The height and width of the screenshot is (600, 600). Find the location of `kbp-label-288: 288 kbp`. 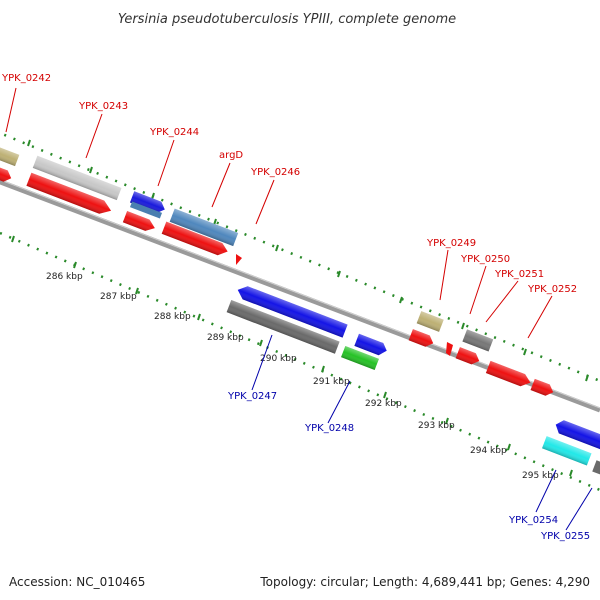

kbp-label-288: 288 kbp is located at coordinates (172, 317).